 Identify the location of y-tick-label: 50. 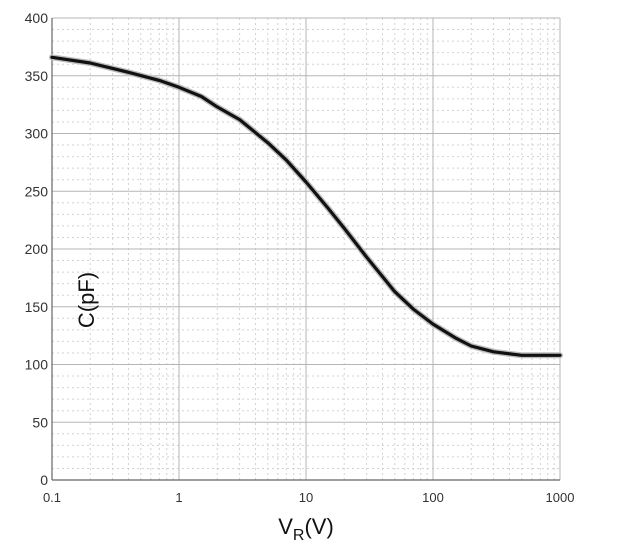
(40, 422).